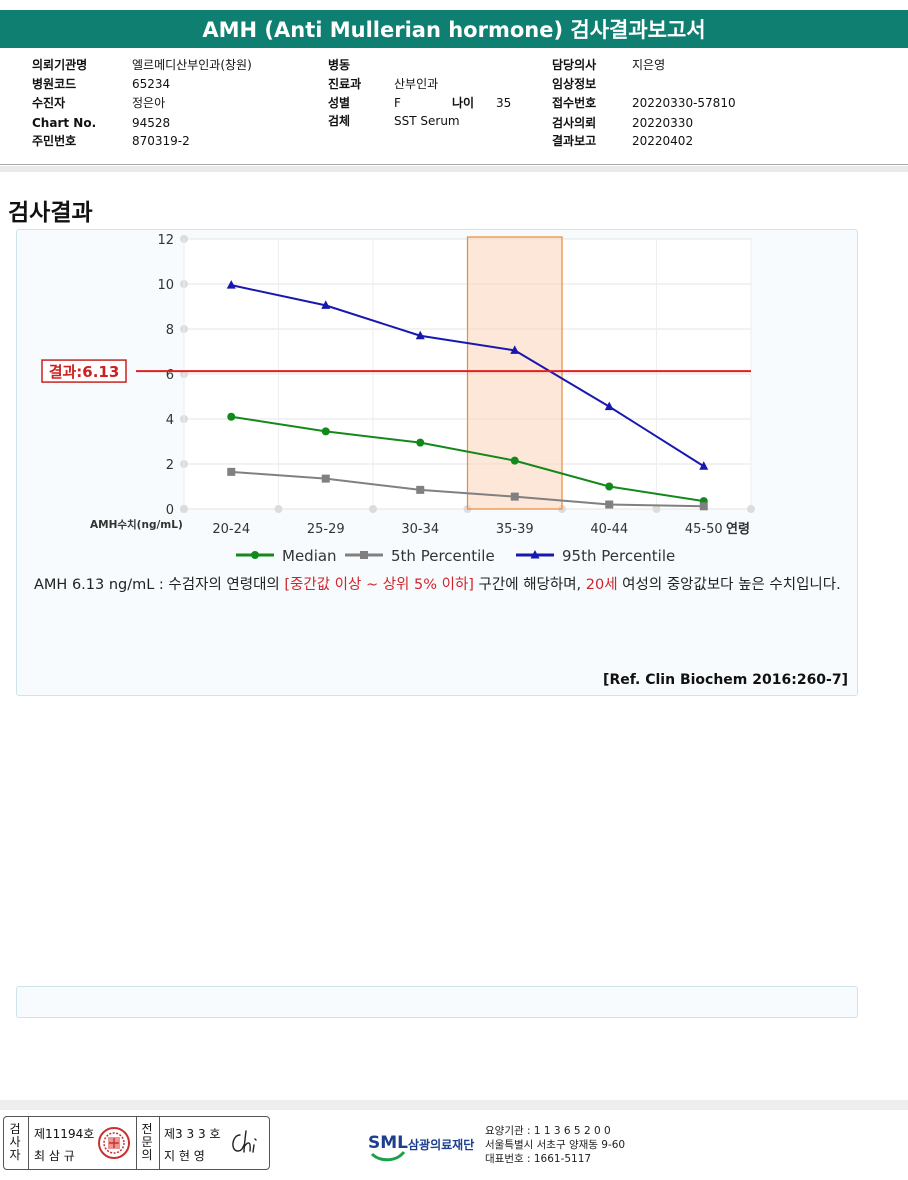 Image resolution: width=908 pixels, height=1180 pixels. I want to click on reference: [Ref. Clin Biochem 2016:260-7], so click(725, 680).